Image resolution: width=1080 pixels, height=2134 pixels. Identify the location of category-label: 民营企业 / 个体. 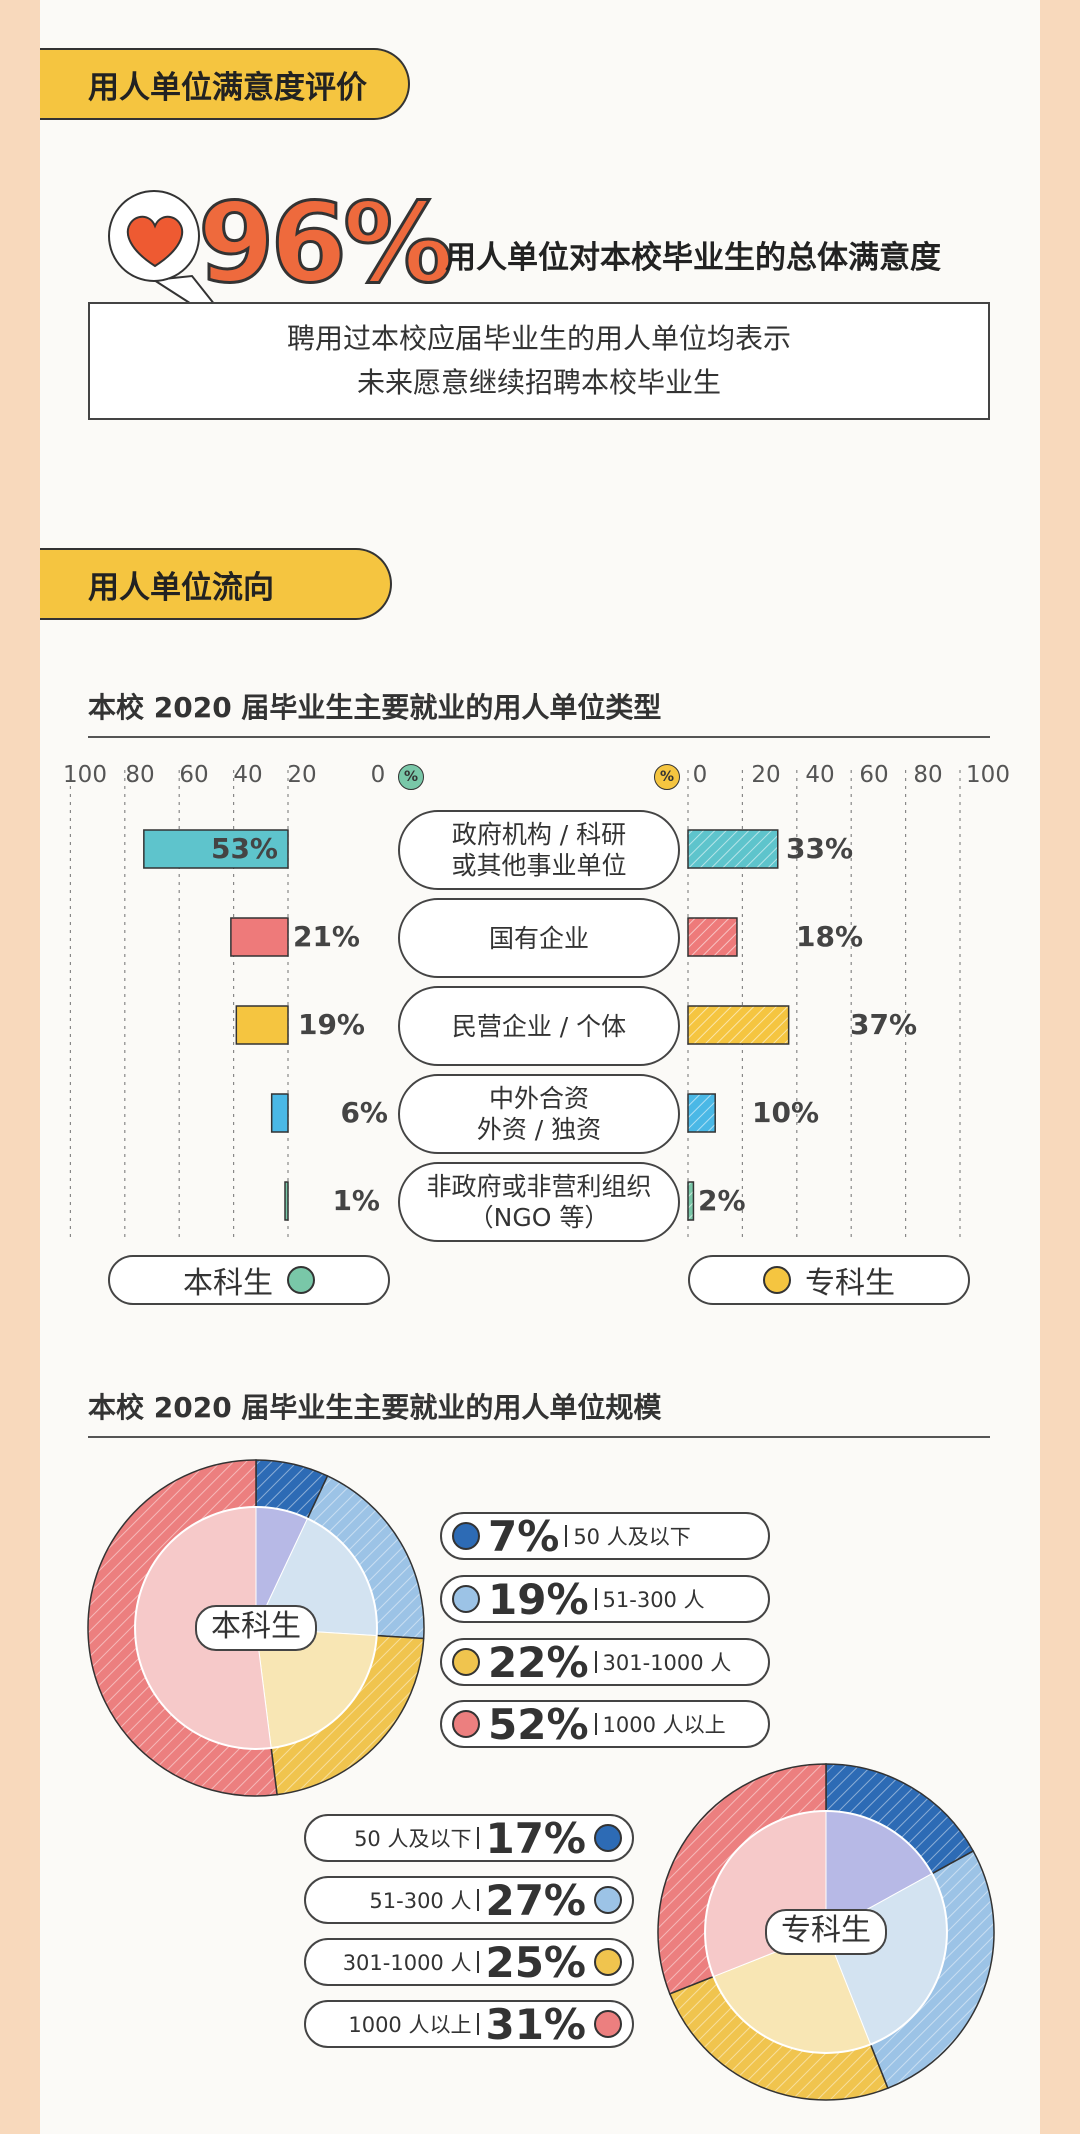
(539, 1026).